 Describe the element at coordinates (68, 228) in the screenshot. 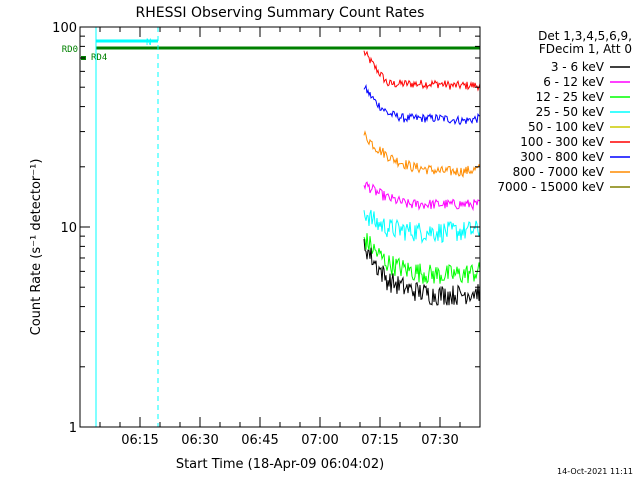

I see `y-tick-label: 10` at that location.